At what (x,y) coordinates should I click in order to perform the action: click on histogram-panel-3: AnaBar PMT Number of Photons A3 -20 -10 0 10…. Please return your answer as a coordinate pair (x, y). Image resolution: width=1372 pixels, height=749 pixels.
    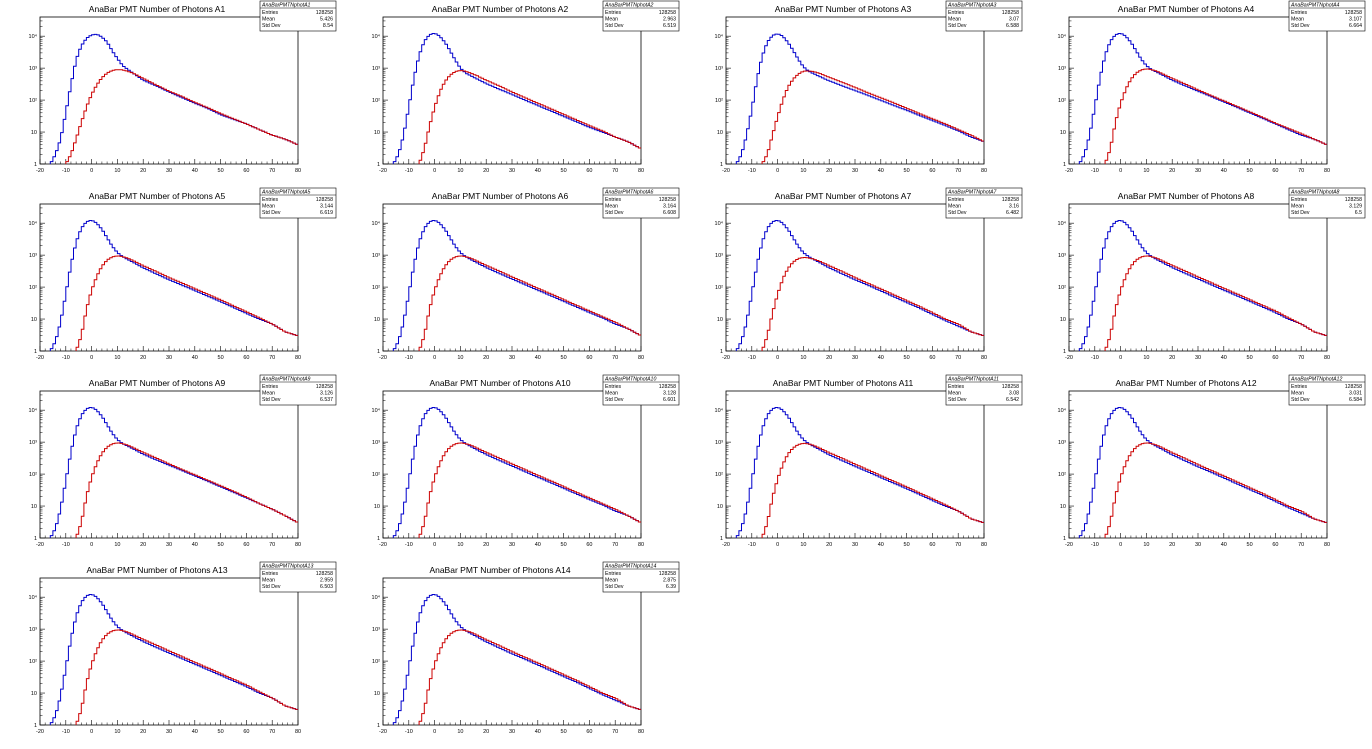
    Looking at the image, I should click on (869, 87).